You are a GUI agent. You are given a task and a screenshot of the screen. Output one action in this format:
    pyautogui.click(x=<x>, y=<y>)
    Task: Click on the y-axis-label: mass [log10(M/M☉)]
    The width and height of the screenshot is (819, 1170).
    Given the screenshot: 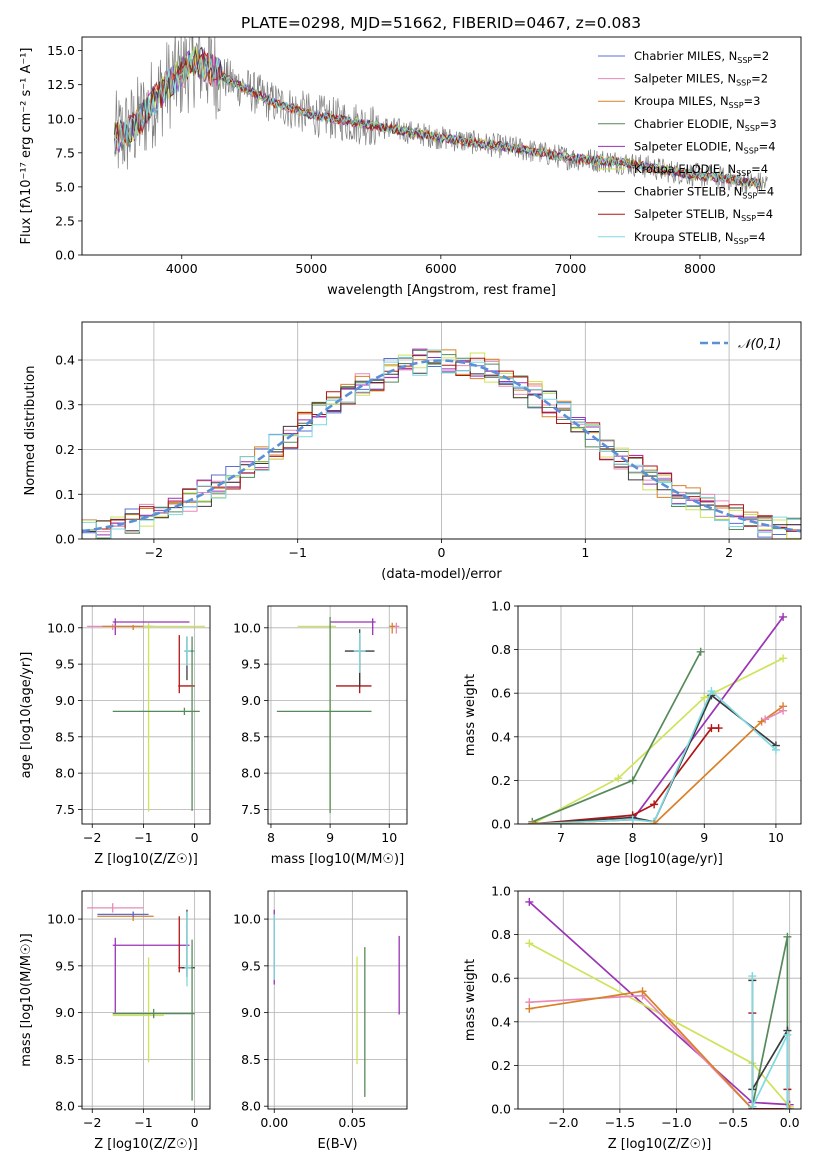 What is the action you would take?
    pyautogui.click(x=26, y=999)
    